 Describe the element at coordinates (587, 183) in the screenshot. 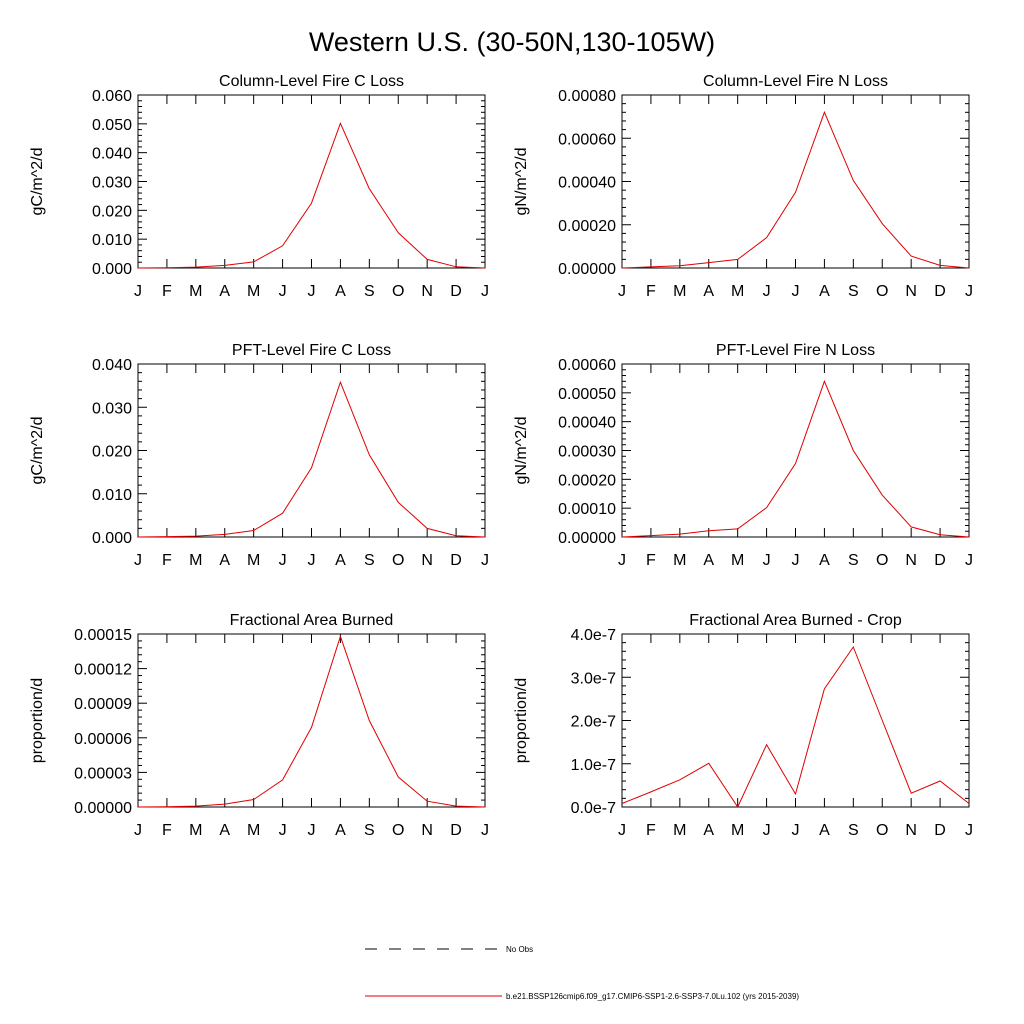

I see `y-tick-label: 0.00040` at that location.